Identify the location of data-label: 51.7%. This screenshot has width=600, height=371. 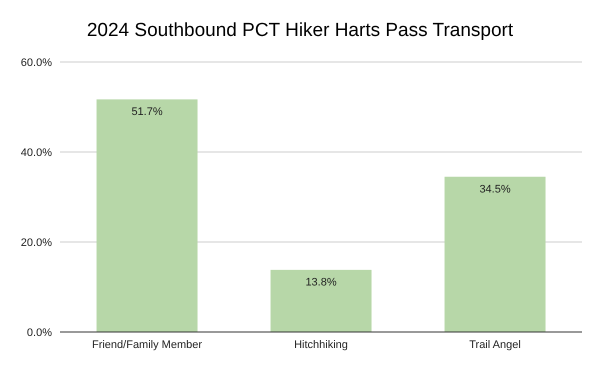
(147, 112).